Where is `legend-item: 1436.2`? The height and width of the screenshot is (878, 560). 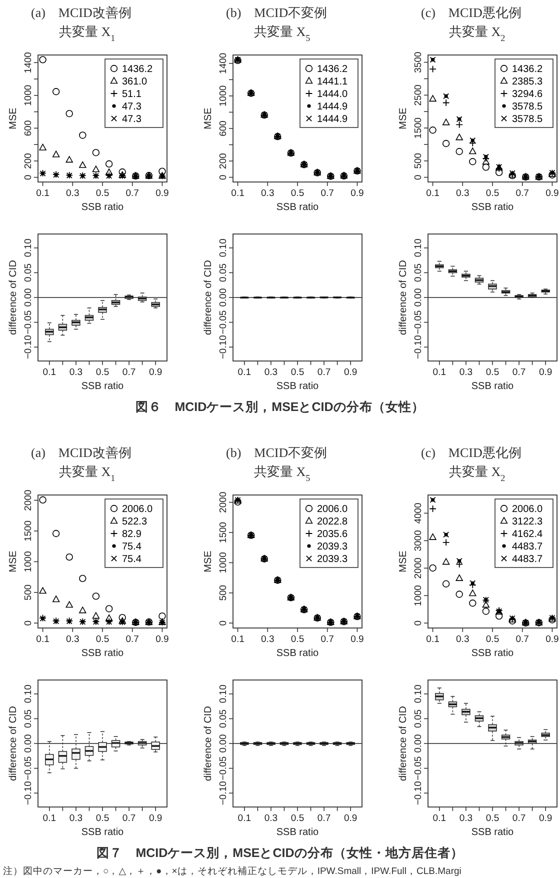 legend-item: 1436.2 is located at coordinates (131, 70).